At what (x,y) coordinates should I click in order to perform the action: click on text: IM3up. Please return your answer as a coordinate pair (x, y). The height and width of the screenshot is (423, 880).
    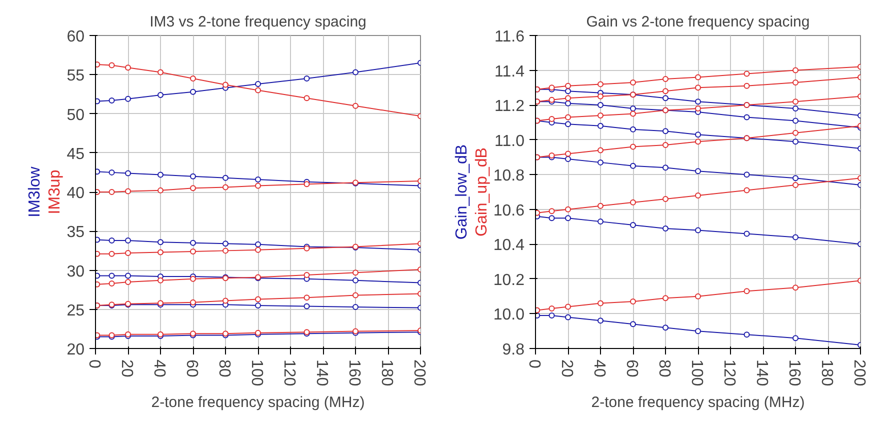
    Looking at the image, I should click on (55, 192).